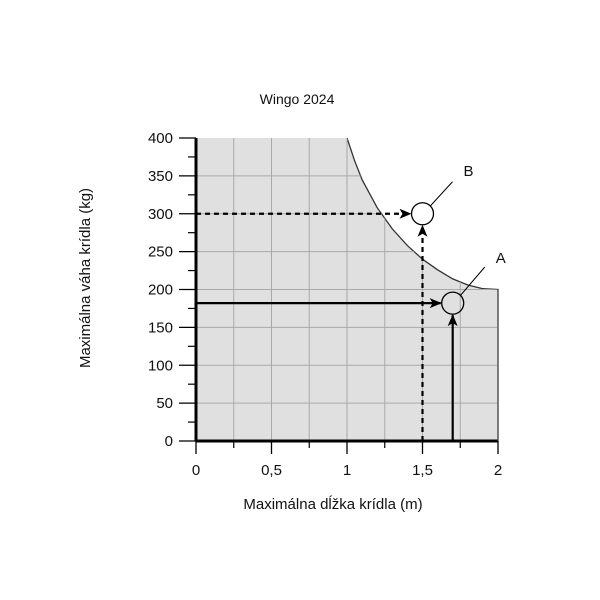 Image resolution: width=600 pixels, height=600 pixels. What do you see at coordinates (422, 470) in the screenshot?
I see `x-tick-label: 1,5` at bounding box center [422, 470].